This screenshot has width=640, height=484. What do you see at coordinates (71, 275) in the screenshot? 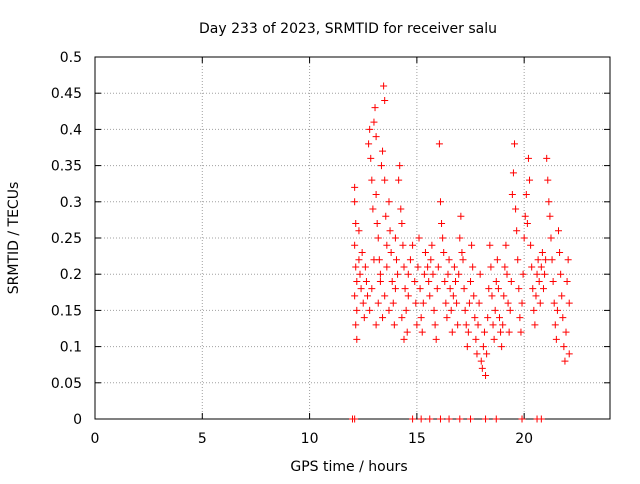
I see `y-tick-label: 0.2` at bounding box center [71, 275].